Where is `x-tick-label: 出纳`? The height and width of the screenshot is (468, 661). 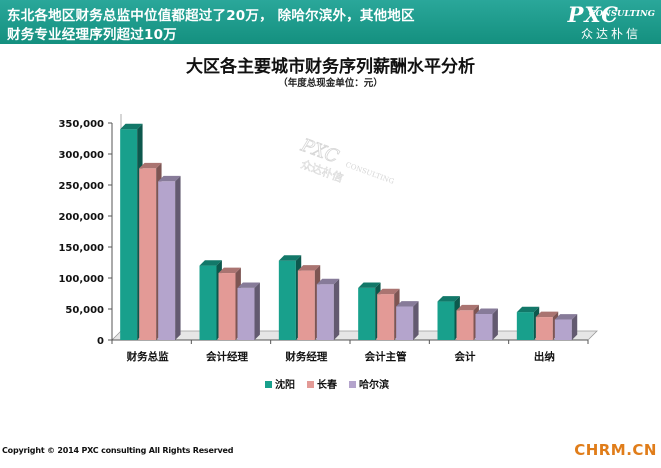 x-tick-label: 出纳 is located at coordinates (544, 356).